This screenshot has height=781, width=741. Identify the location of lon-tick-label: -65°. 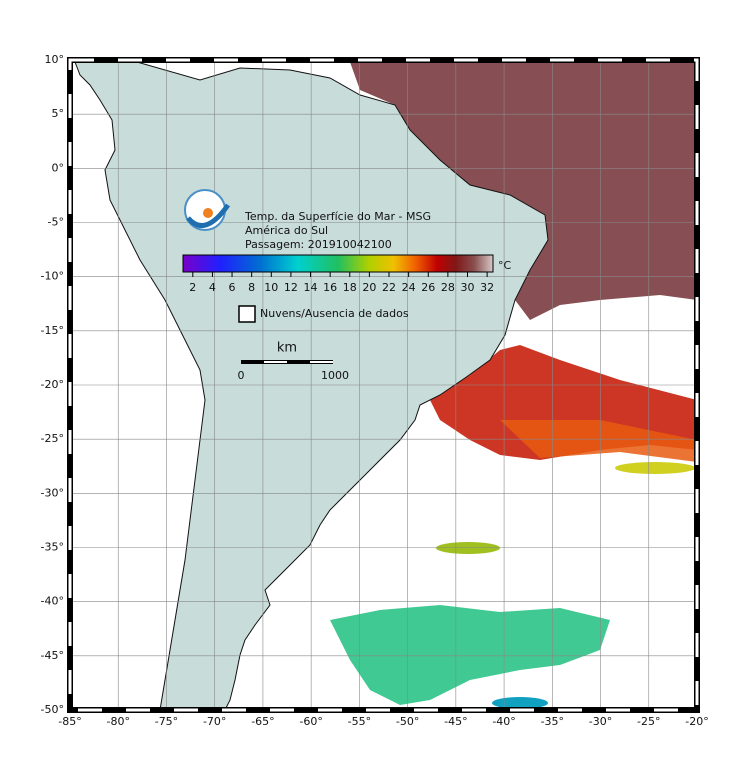
(262, 721).